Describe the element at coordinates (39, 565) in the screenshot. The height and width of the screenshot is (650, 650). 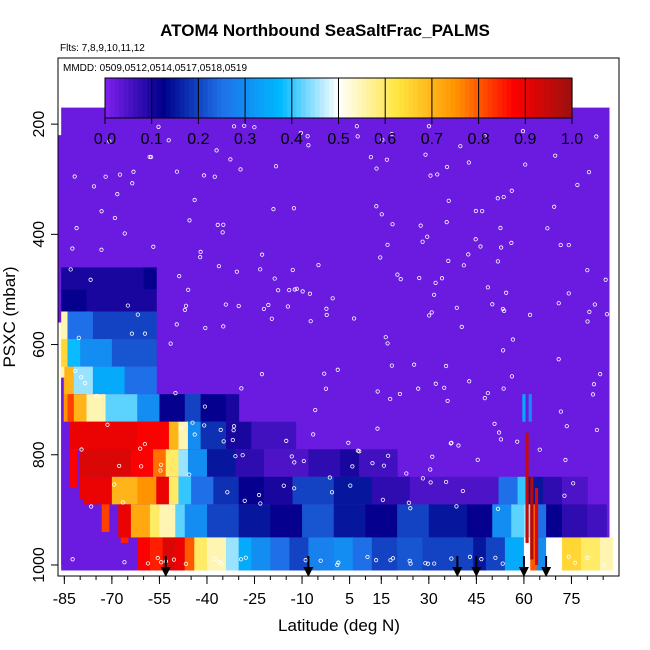
I see `y-tick-label: 1000` at that location.